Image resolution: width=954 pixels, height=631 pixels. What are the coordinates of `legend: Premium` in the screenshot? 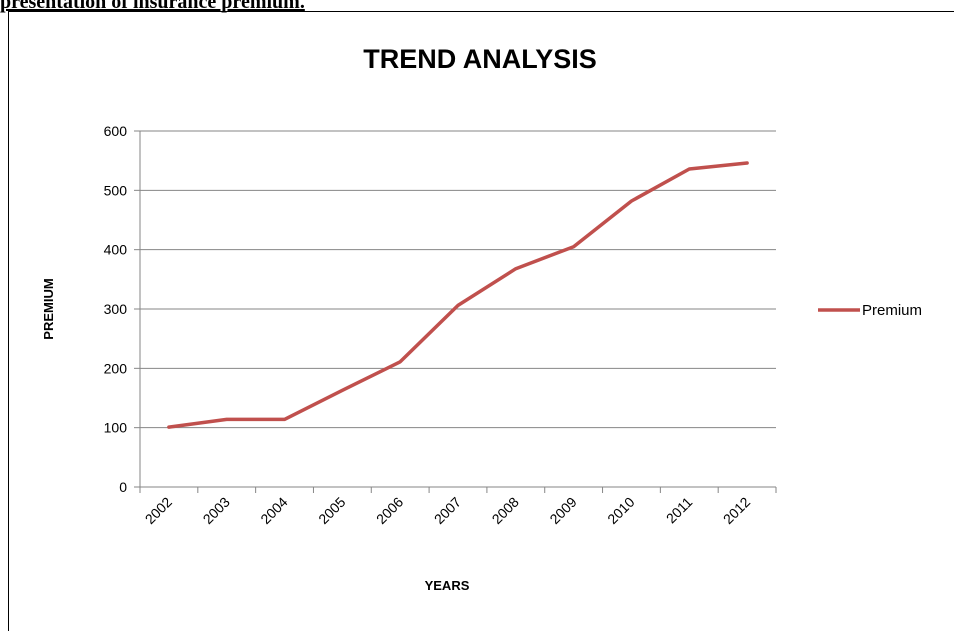 It's located at (870, 310).